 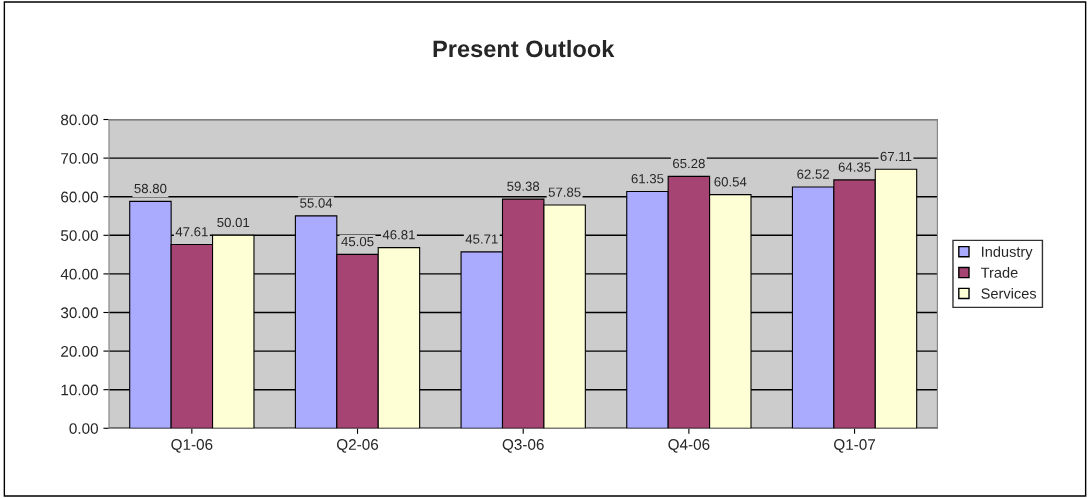 I want to click on data-label: 57.85, so click(x=564, y=192).